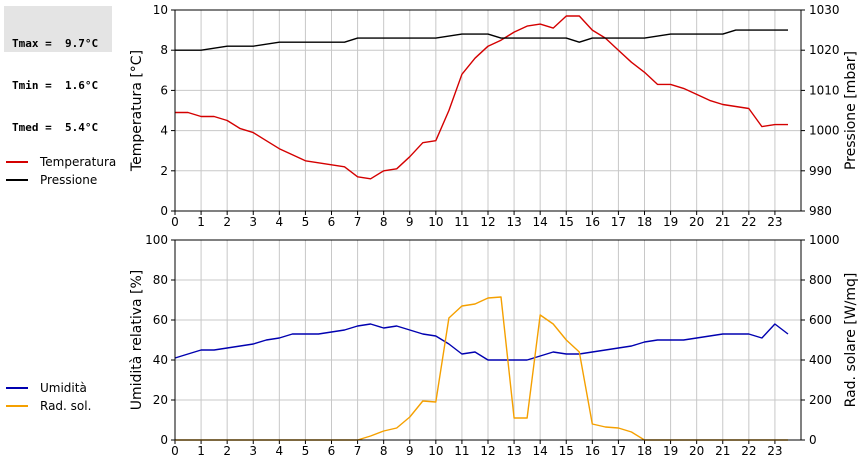 Image resolution: width=860 pixels, height=460 pixels. I want to click on panel2-x-tick-label: 18, so click(644, 451).